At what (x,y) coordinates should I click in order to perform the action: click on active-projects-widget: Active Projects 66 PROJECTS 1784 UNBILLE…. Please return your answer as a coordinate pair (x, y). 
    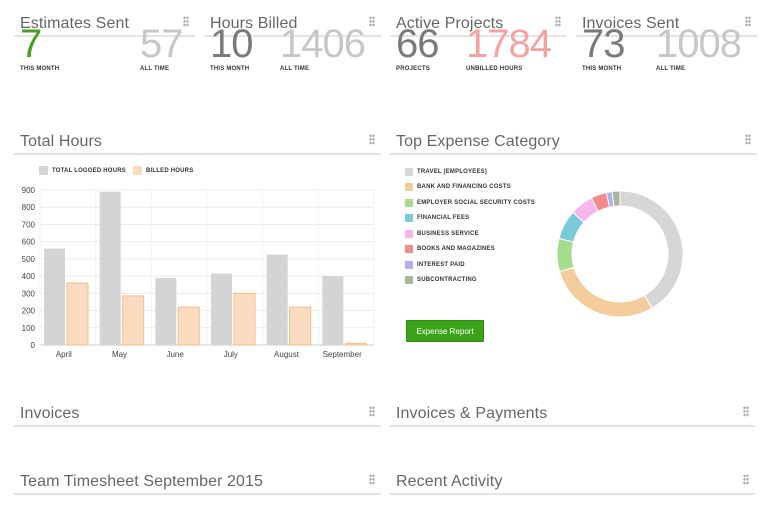
    Looking at the image, I should click on (478, 60).